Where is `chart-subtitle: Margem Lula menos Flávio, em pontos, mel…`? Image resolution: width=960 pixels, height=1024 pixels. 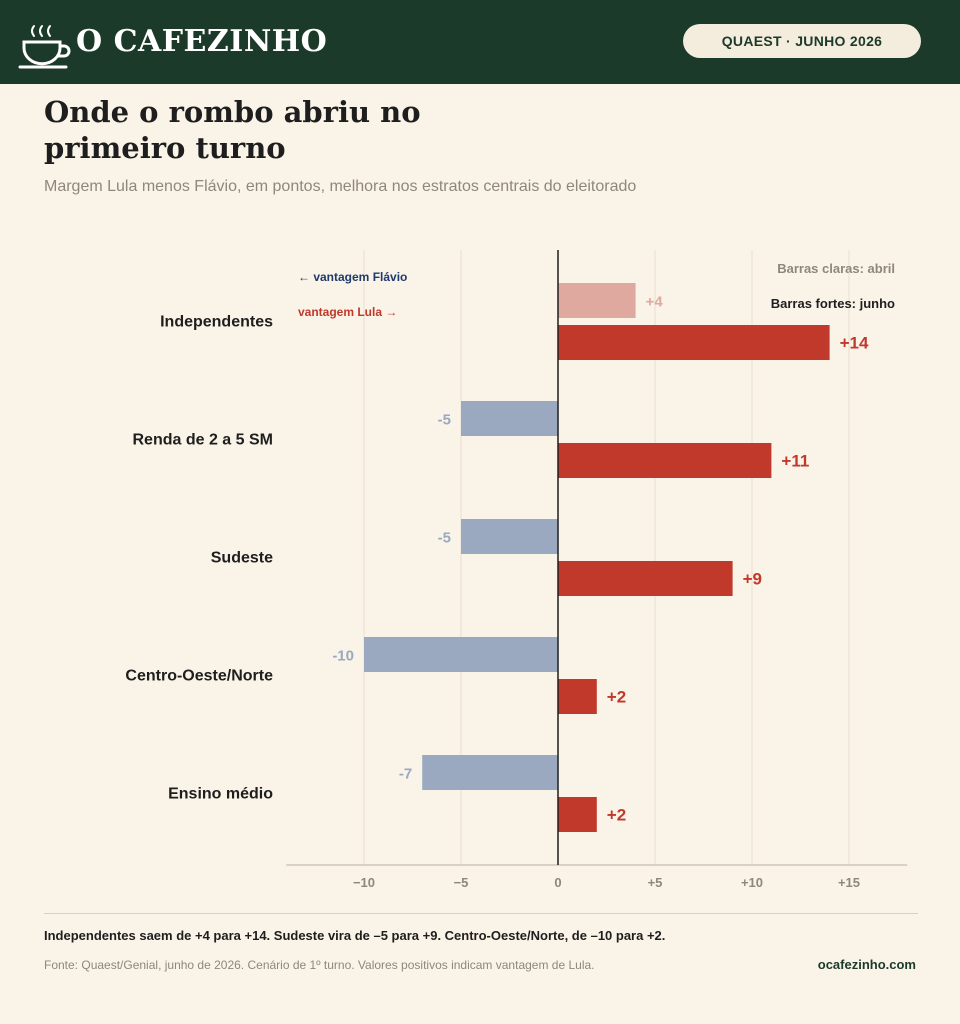
chart-subtitle: Margem Lula menos Flávio, em pontos, mel… is located at coordinates (340, 186).